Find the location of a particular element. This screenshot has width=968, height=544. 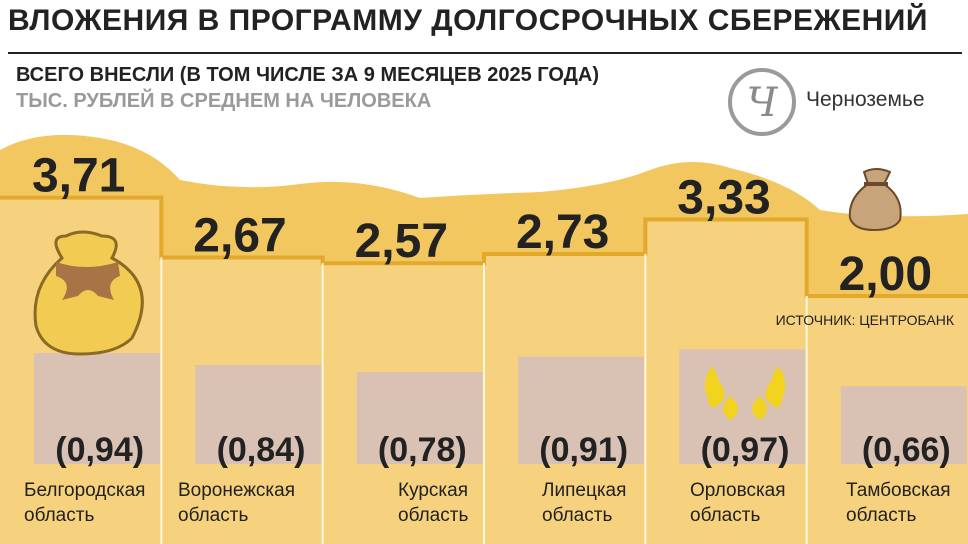

region-label: Воронежская область is located at coordinates (236, 503).